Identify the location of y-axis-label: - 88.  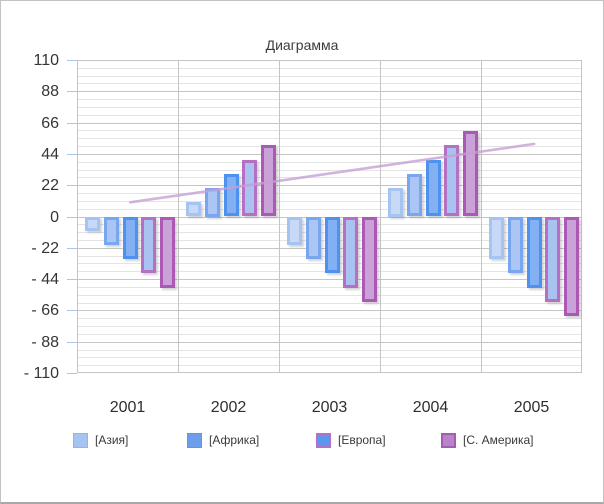
(45, 342).